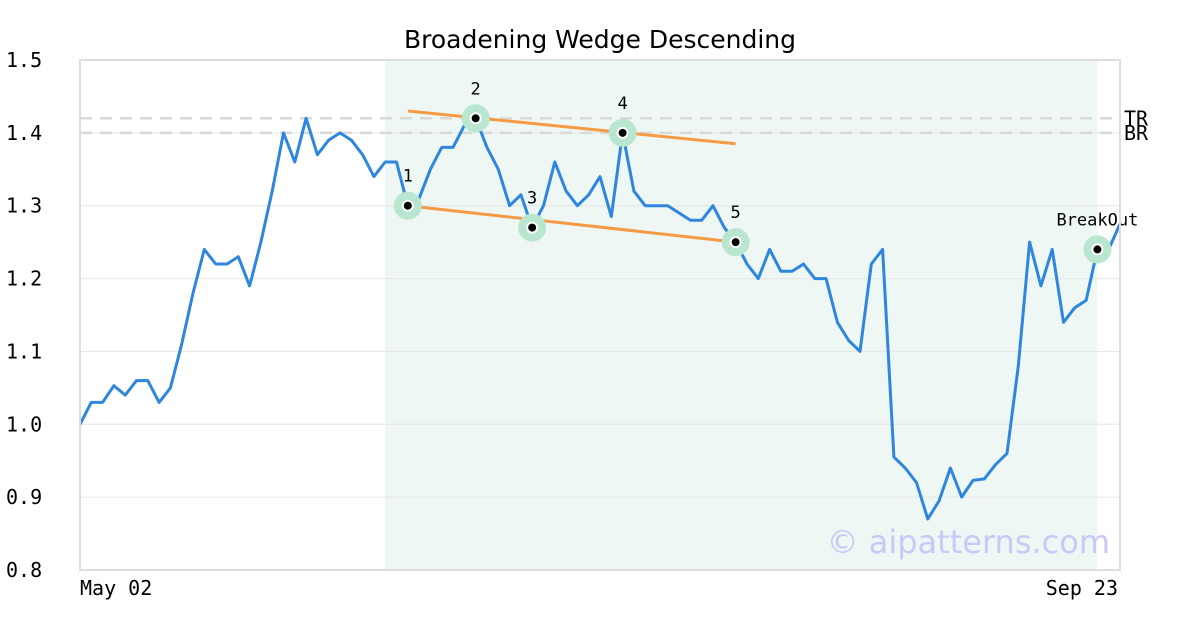  What do you see at coordinates (1136, 118) in the screenshot?
I see `reference-label-tr: TR` at bounding box center [1136, 118].